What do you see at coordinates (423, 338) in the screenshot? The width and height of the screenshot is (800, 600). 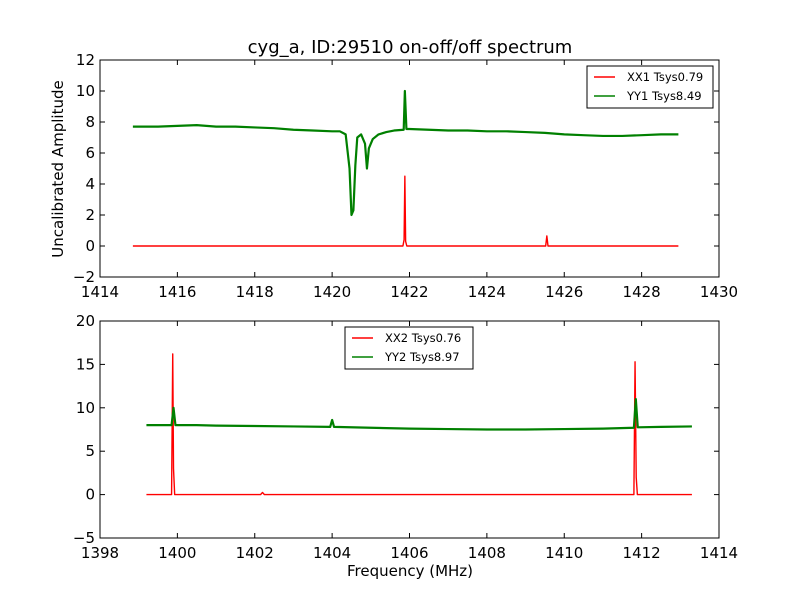 I see `bottom-legend-label: XX2 Tsys0.76` at bounding box center [423, 338].